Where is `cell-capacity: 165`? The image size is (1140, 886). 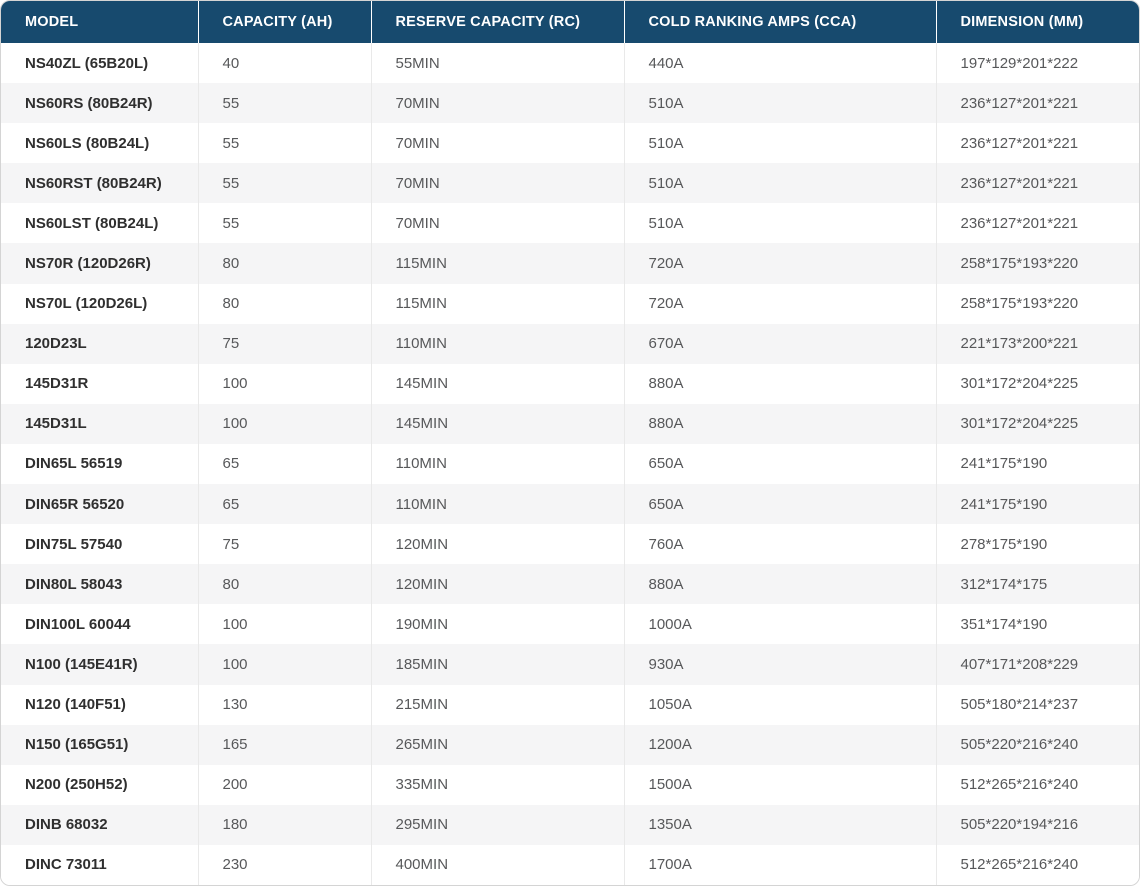 cell-capacity: 165 is located at coordinates (285, 744).